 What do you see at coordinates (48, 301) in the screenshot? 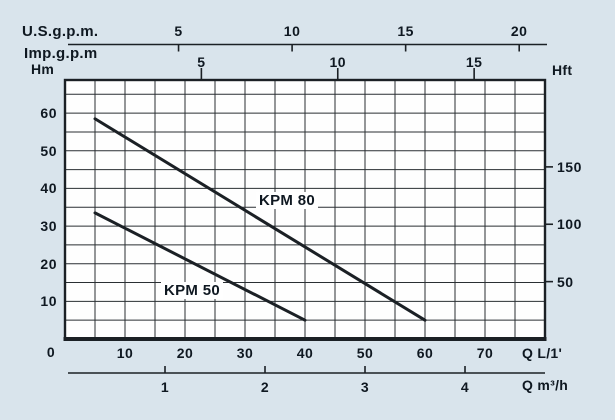
I see `hm-tick-label: 10` at bounding box center [48, 301].